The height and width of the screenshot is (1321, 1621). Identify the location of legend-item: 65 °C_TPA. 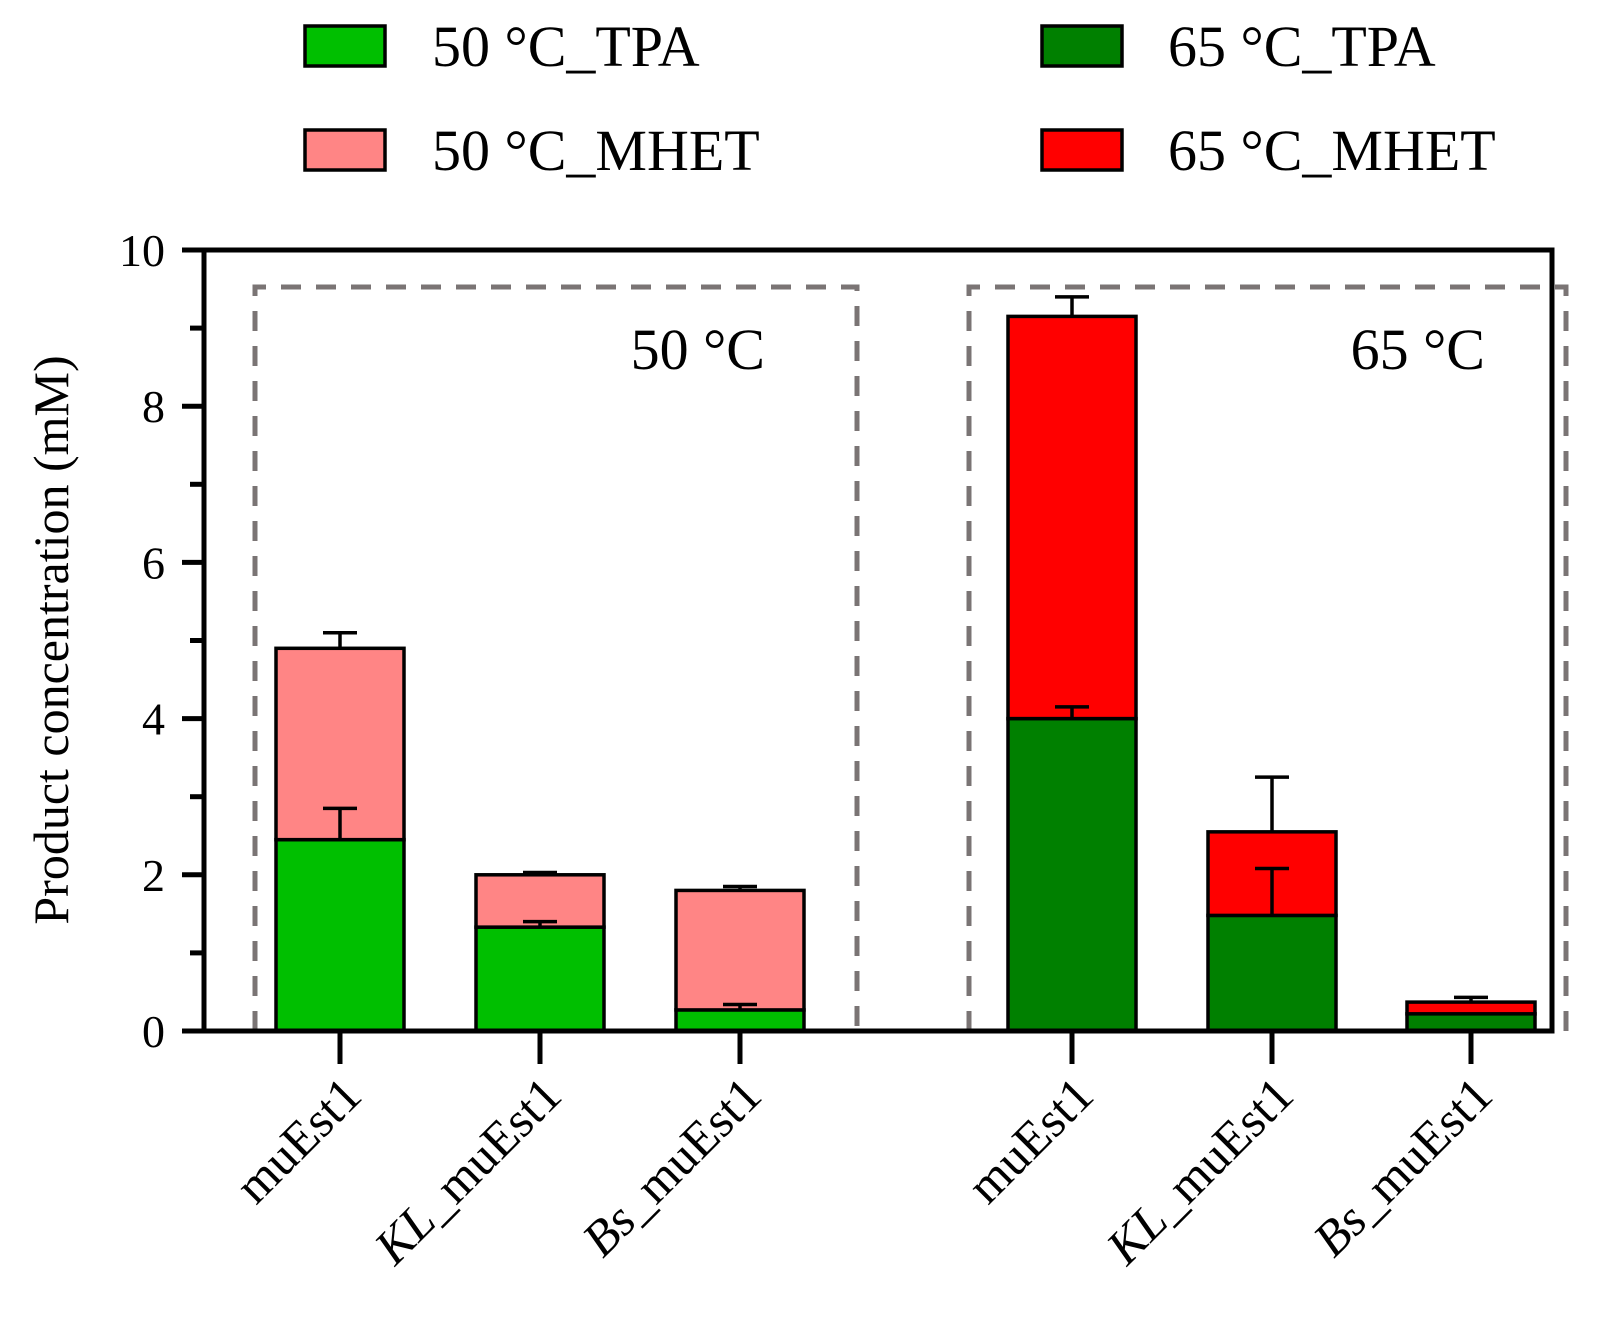
(1238, 46).